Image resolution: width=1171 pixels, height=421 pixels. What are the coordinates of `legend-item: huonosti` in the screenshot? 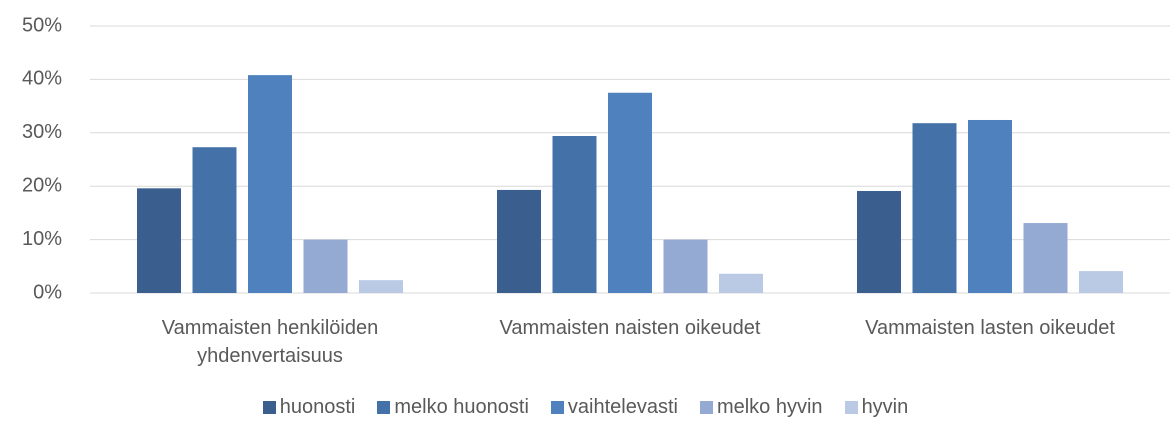 It's located at (309, 407).